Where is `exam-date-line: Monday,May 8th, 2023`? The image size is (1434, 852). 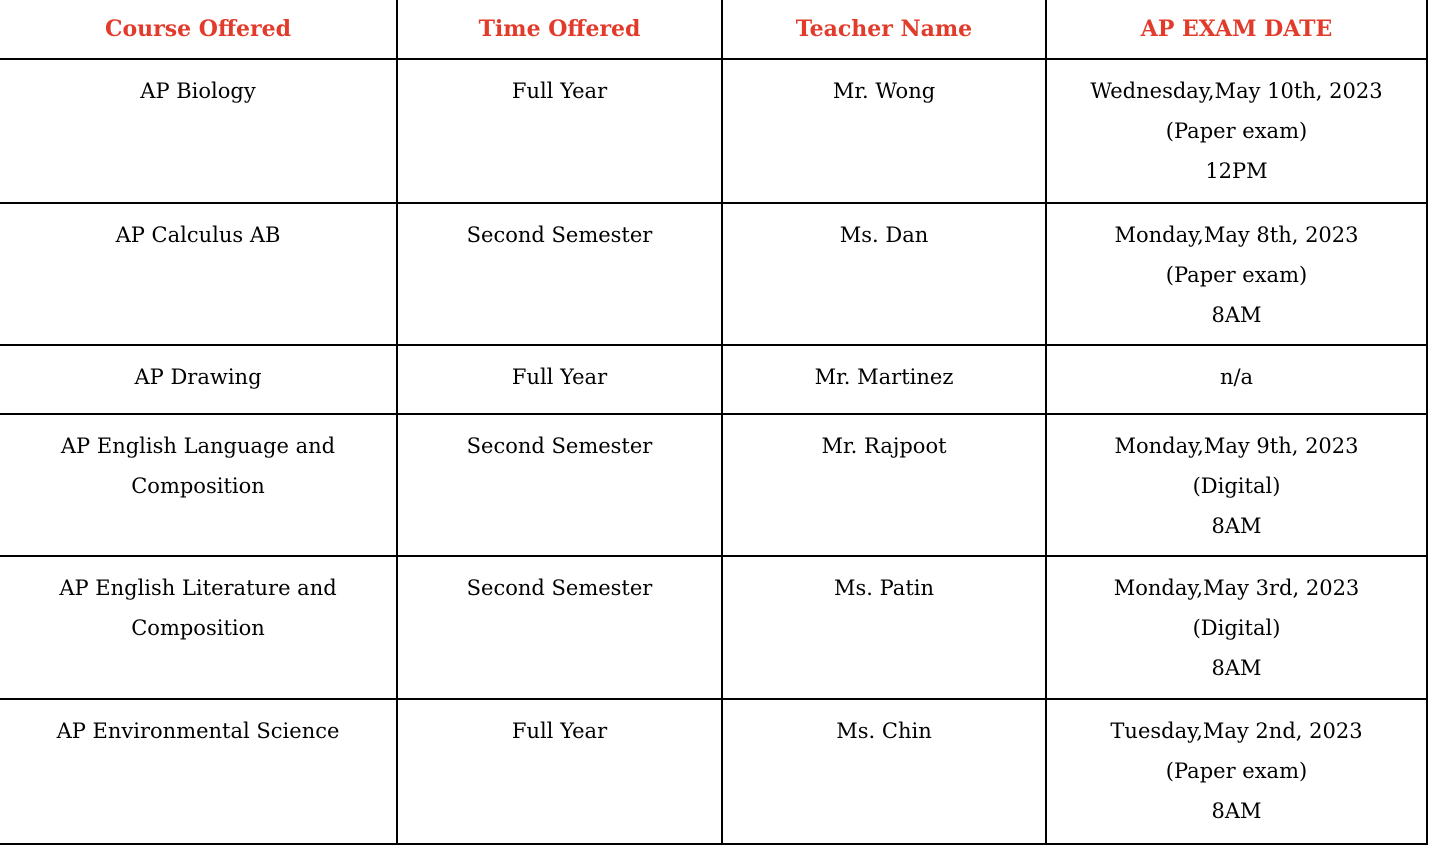 exam-date-line: Monday,May 8th, 2023 is located at coordinates (1236, 235).